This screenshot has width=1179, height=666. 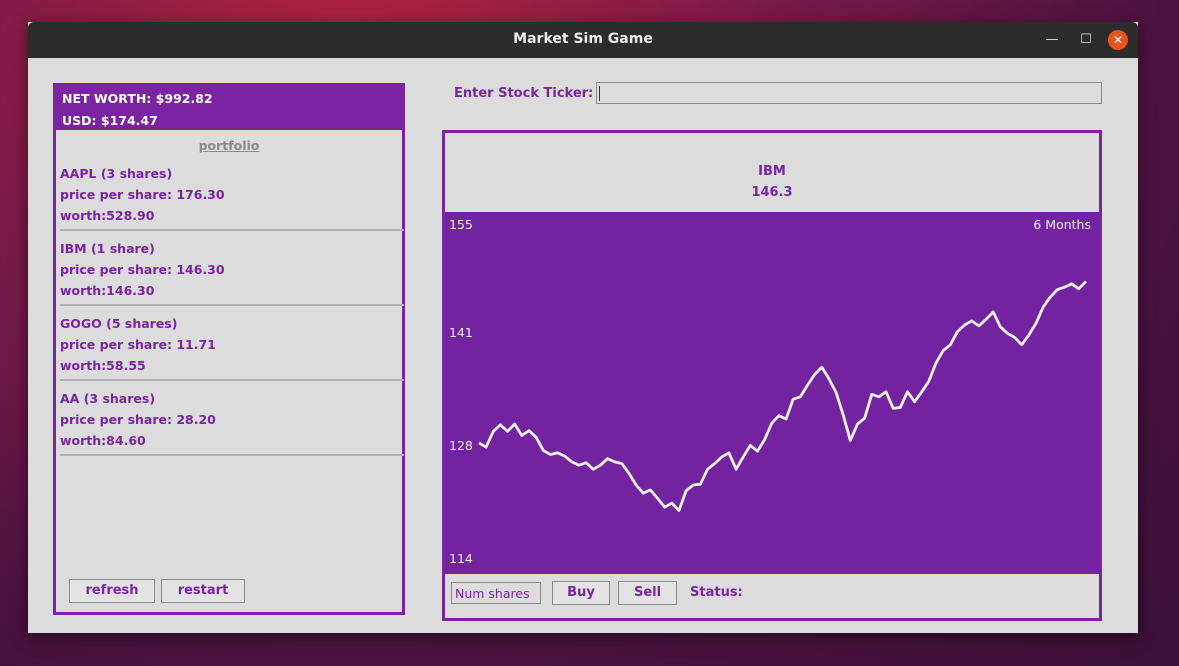 I want to click on holding-title: GOGO (5 shares), so click(x=119, y=323).